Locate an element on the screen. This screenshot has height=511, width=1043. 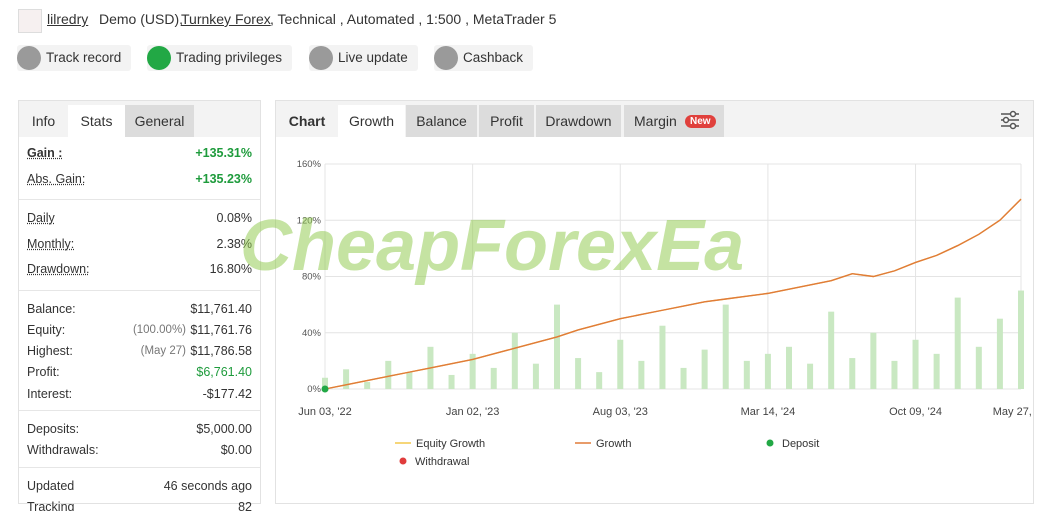
stat-label: Profit: is located at coordinates (43, 372).